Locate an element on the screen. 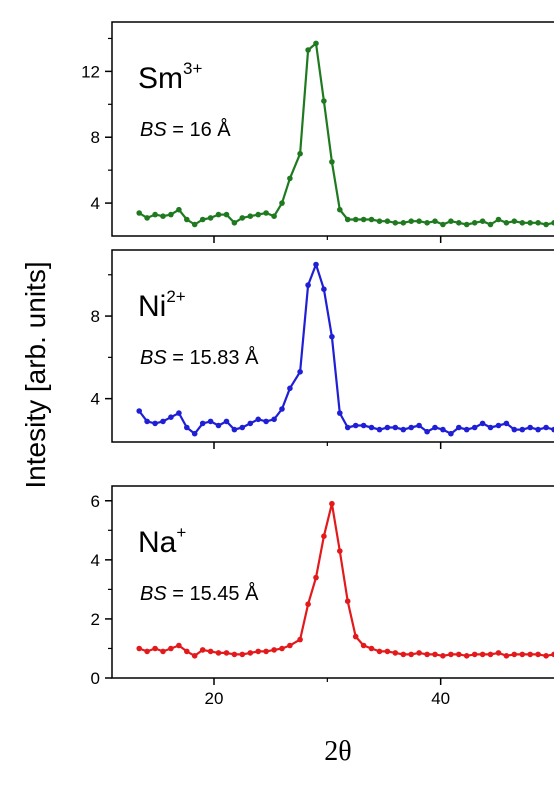 The width and height of the screenshot is (554, 787). x-tick-label: 20 is located at coordinates (214, 698).